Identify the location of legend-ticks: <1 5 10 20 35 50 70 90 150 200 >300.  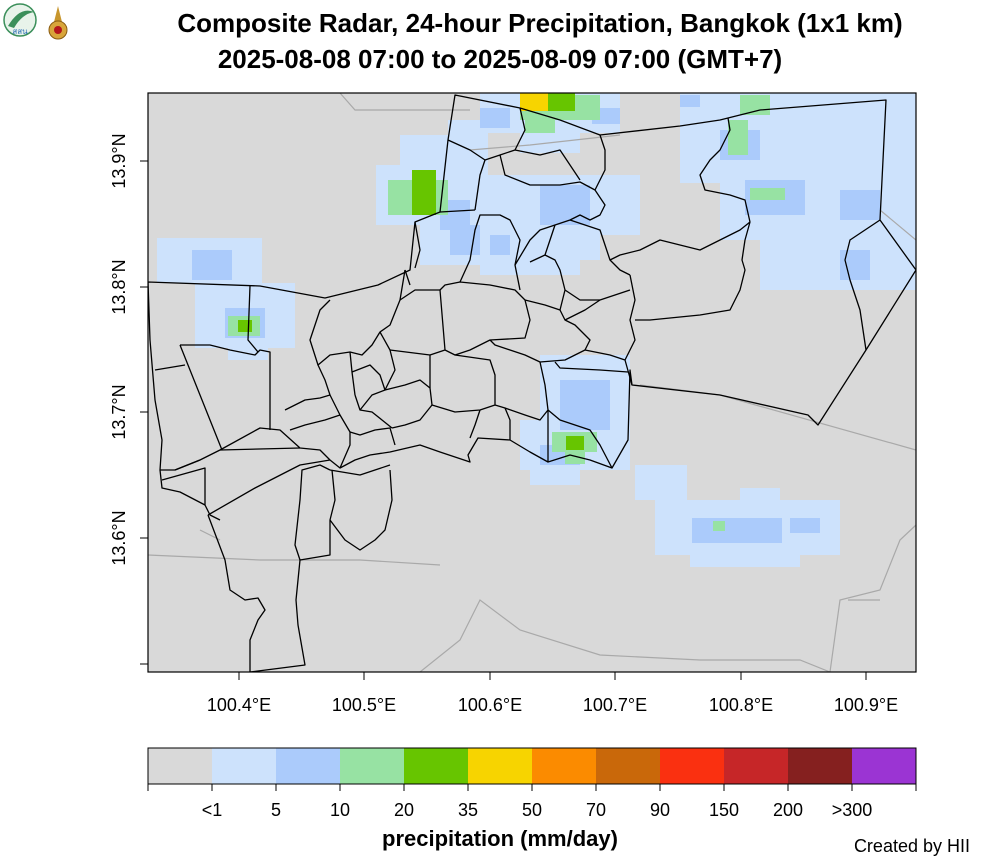
(532, 802).